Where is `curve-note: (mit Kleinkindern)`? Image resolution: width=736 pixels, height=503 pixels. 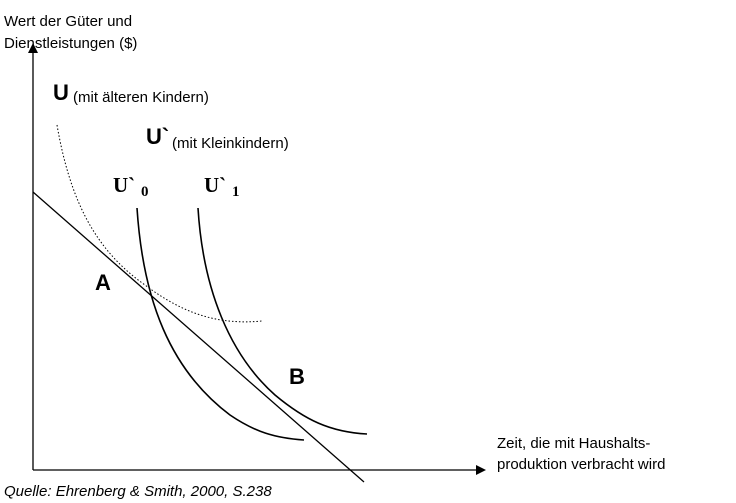 curve-note: (mit Kleinkindern) is located at coordinates (230, 143).